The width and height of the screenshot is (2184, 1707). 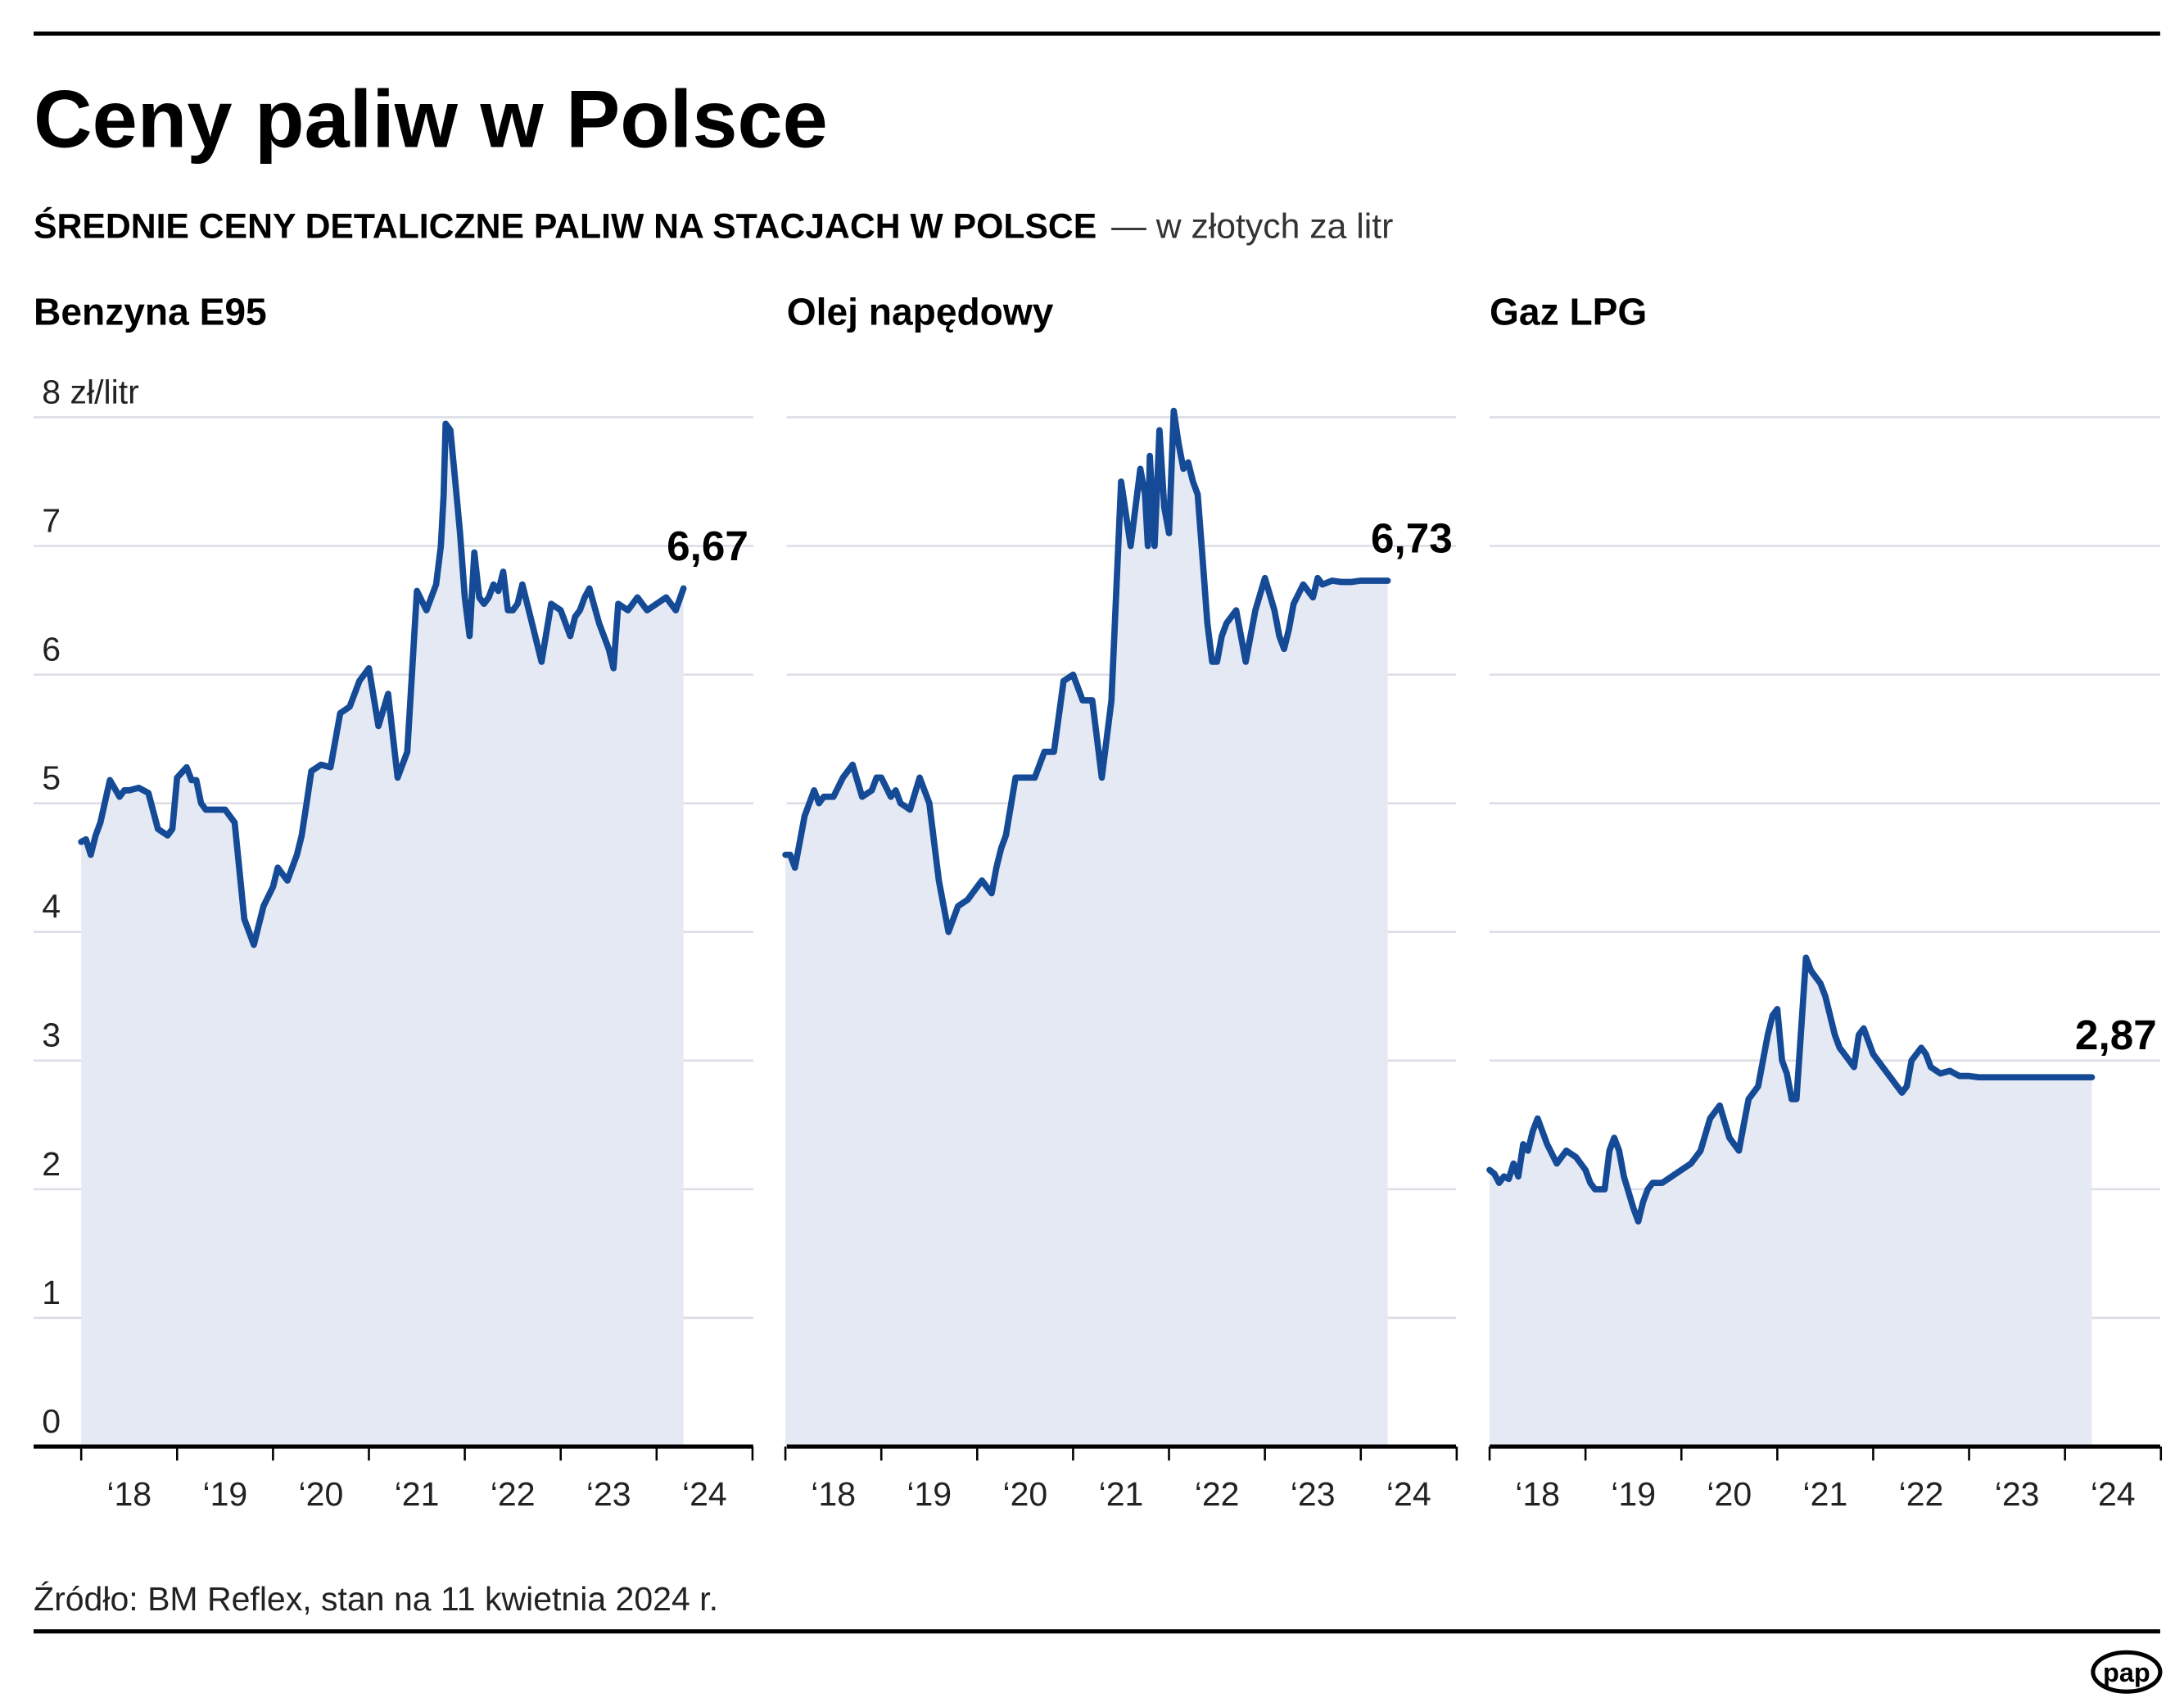 What do you see at coordinates (51, 1036) in the screenshot?
I see `y-tick-label: 3` at bounding box center [51, 1036].